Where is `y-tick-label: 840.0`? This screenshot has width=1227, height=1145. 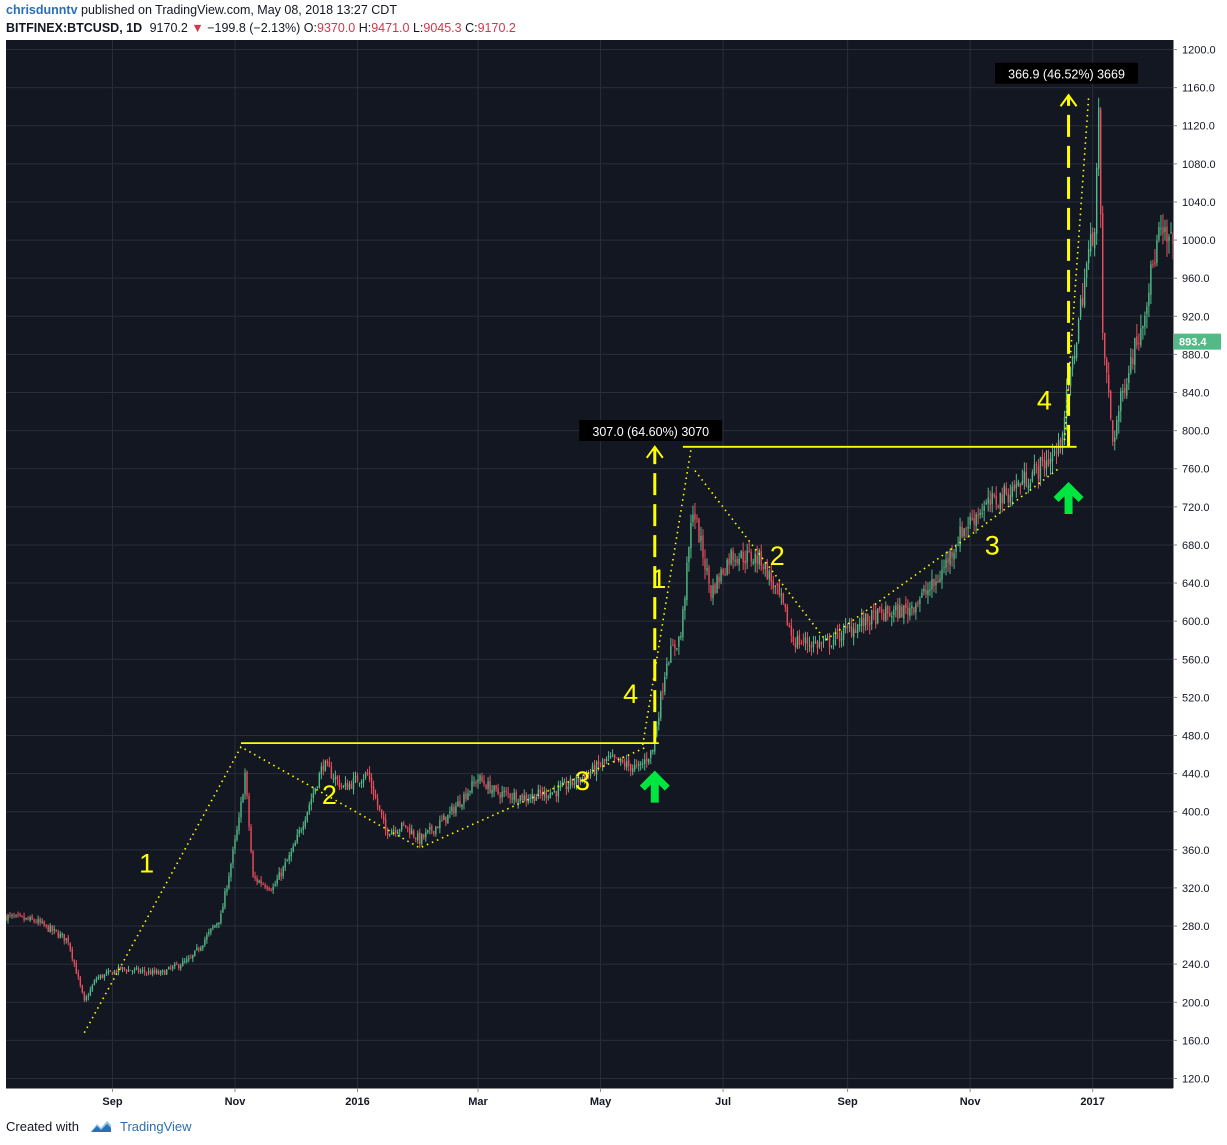
y-tick-label: 840.0 is located at coordinates (1196, 394).